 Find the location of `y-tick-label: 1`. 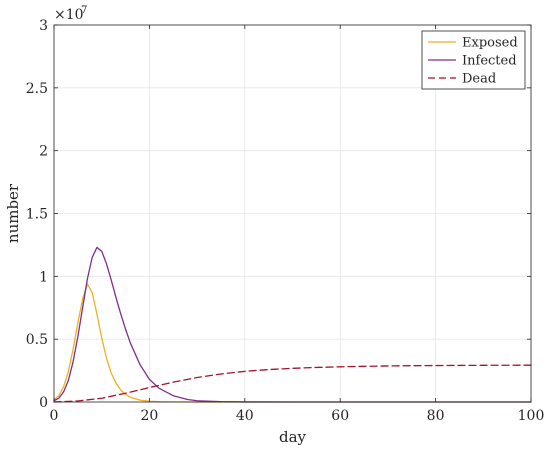

y-tick-label: 1 is located at coordinates (43, 277).